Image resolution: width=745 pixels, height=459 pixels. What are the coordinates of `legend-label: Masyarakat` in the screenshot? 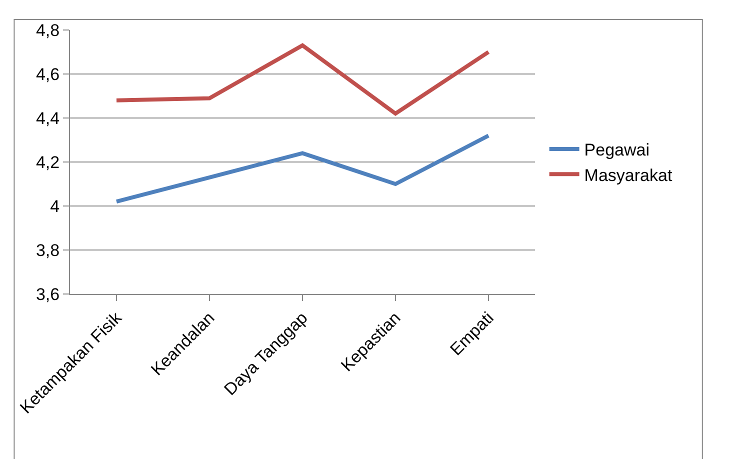 It's located at (628, 175).